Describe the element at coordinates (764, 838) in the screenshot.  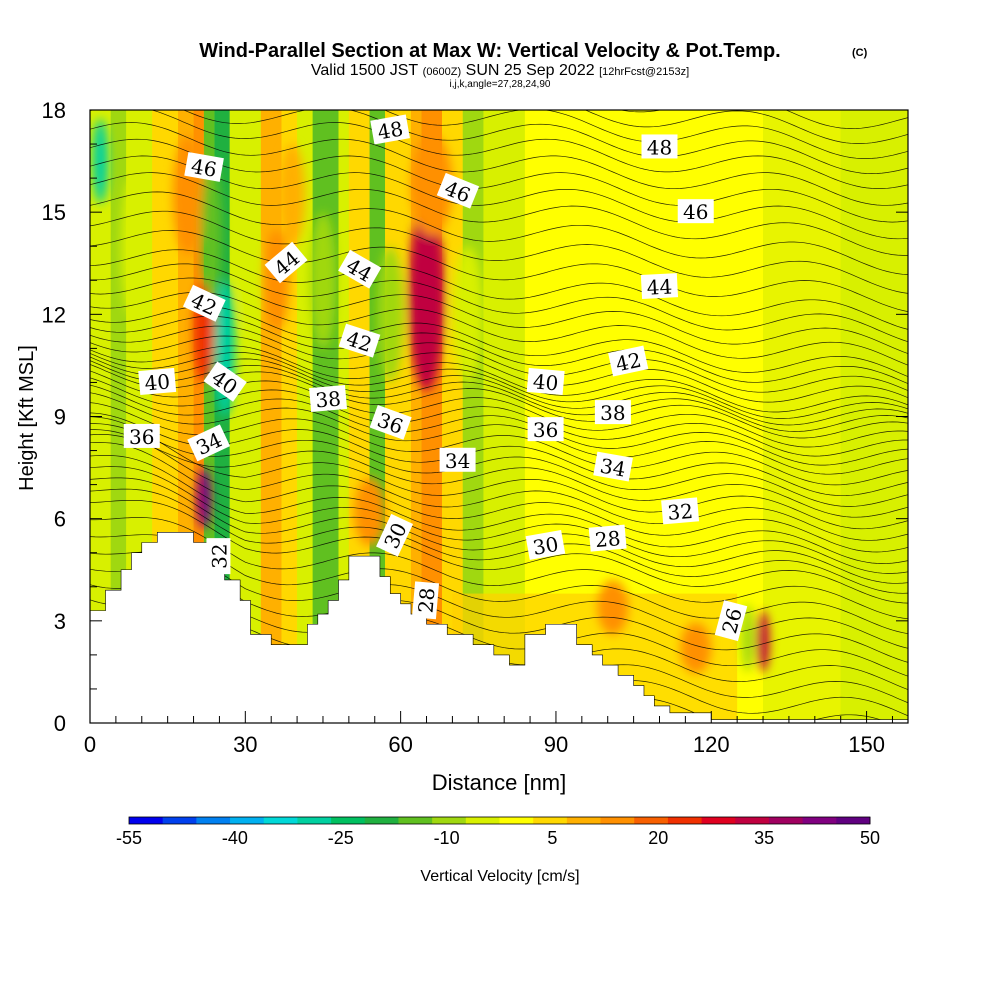
I see `colorbar-tick-label: 35` at that location.